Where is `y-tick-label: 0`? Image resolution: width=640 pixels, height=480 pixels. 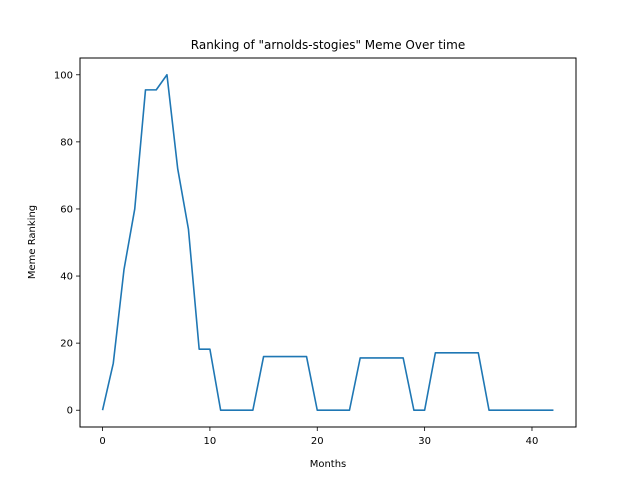
y-tick-label: 0 is located at coordinates (70, 411).